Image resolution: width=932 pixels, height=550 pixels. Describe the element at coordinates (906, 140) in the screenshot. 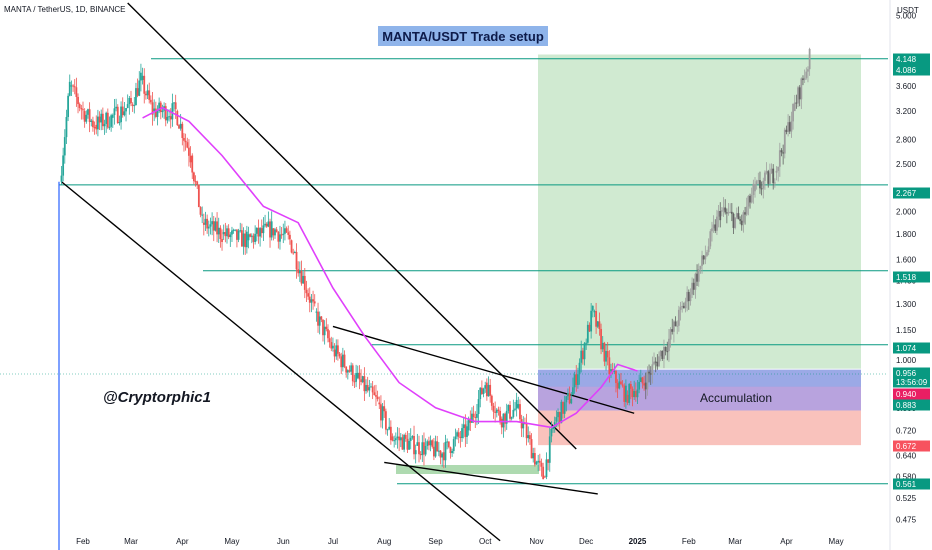

I see `y-tick-label: 2.800` at that location.